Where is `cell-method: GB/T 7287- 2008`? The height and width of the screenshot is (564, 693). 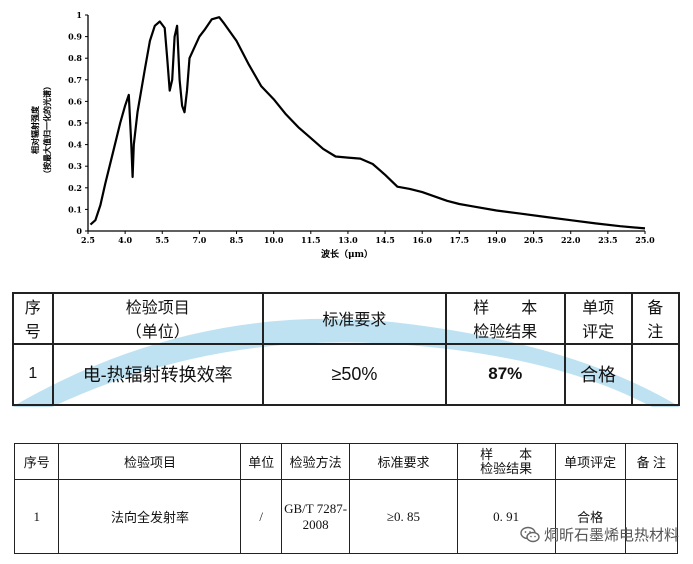 cell-method: GB/T 7287- 2008 is located at coordinates (315, 516).